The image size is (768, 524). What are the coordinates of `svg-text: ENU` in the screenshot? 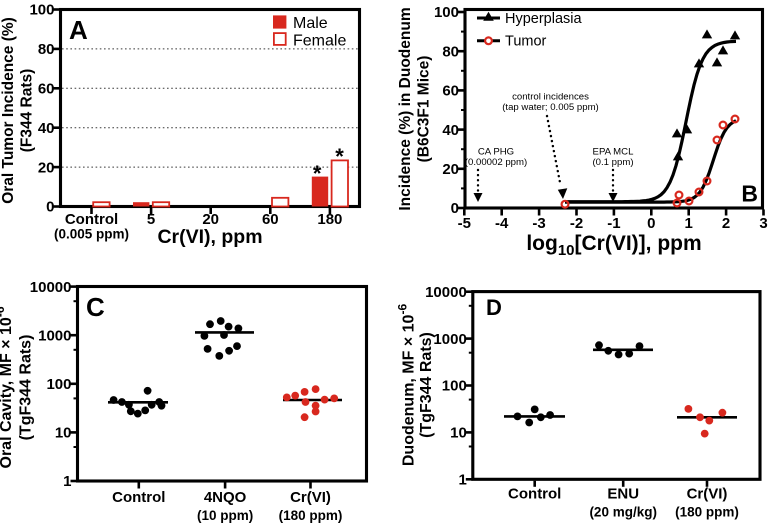 It's located at (623, 494).